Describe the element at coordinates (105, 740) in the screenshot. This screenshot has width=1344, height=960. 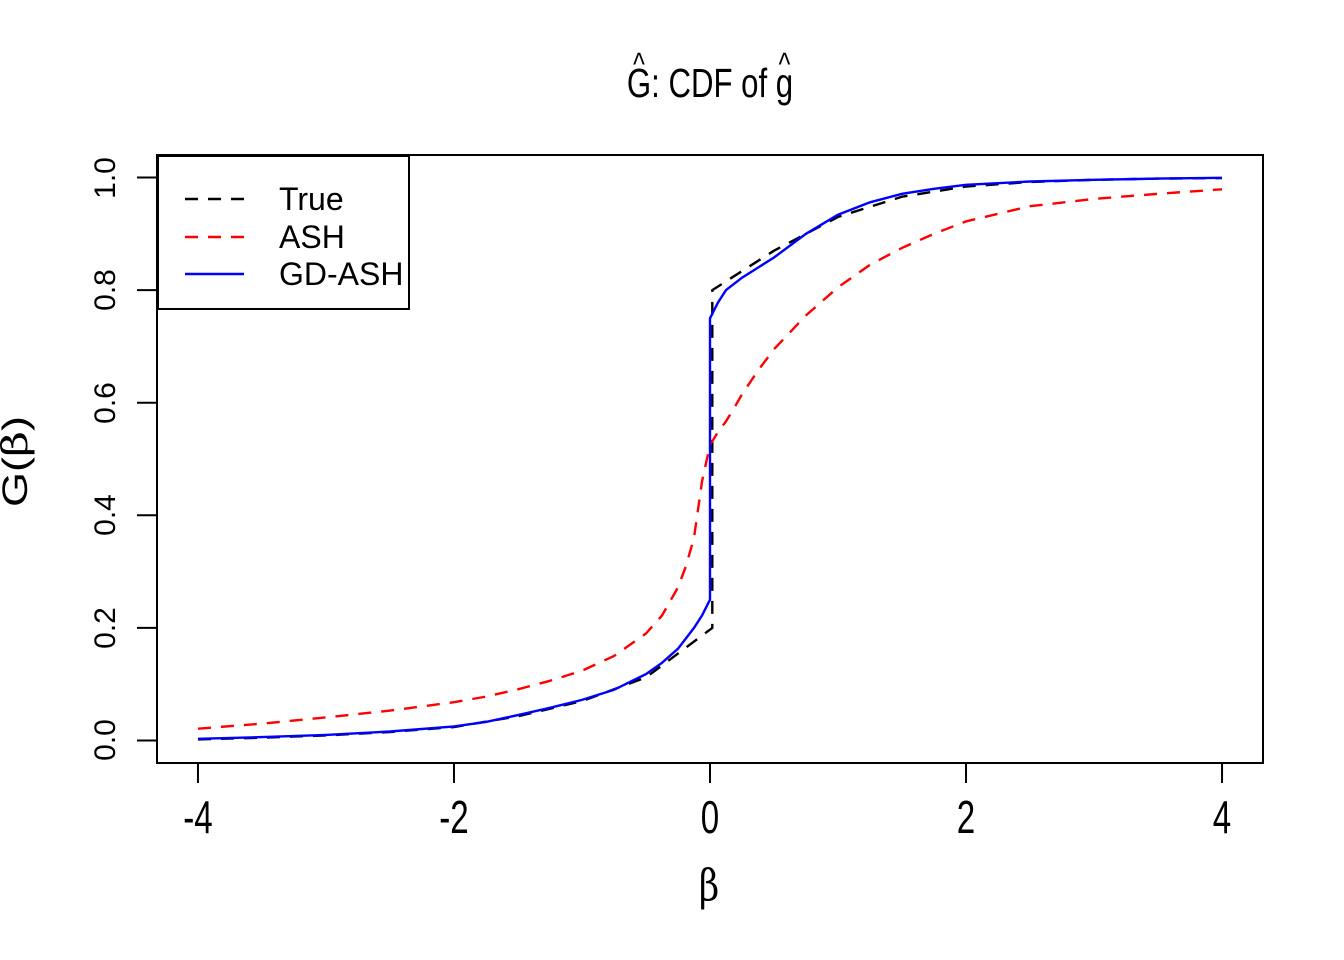
I see `y-tick-label-0.0: 0.0` at that location.